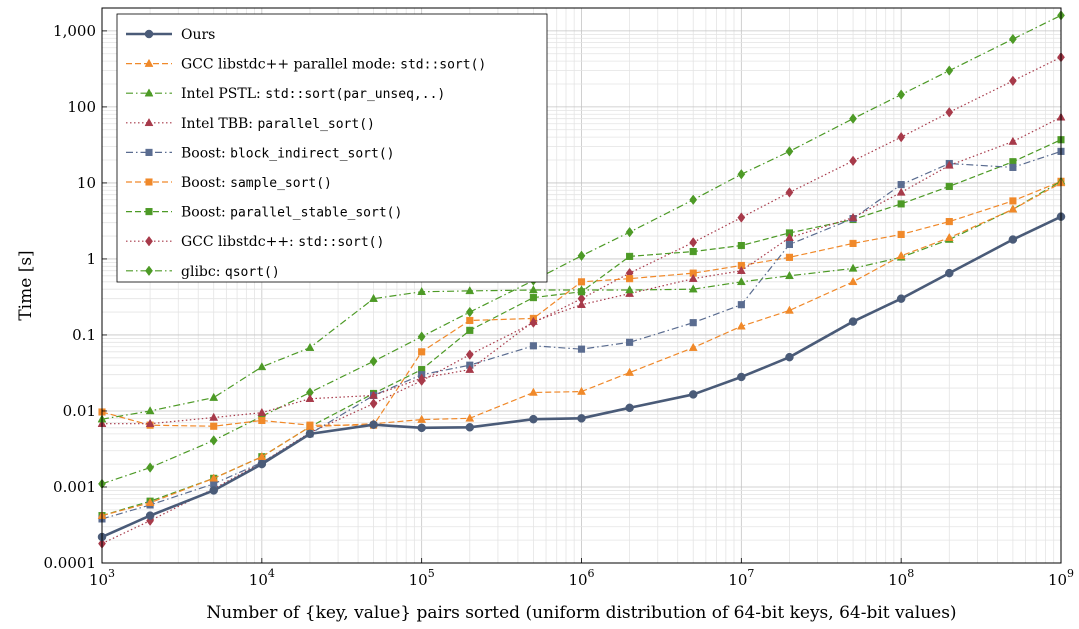 The height and width of the screenshot is (629, 1079). What do you see at coordinates (230, 272) in the screenshot?
I see `legend-label: glibc: qsort()` at bounding box center [230, 272].